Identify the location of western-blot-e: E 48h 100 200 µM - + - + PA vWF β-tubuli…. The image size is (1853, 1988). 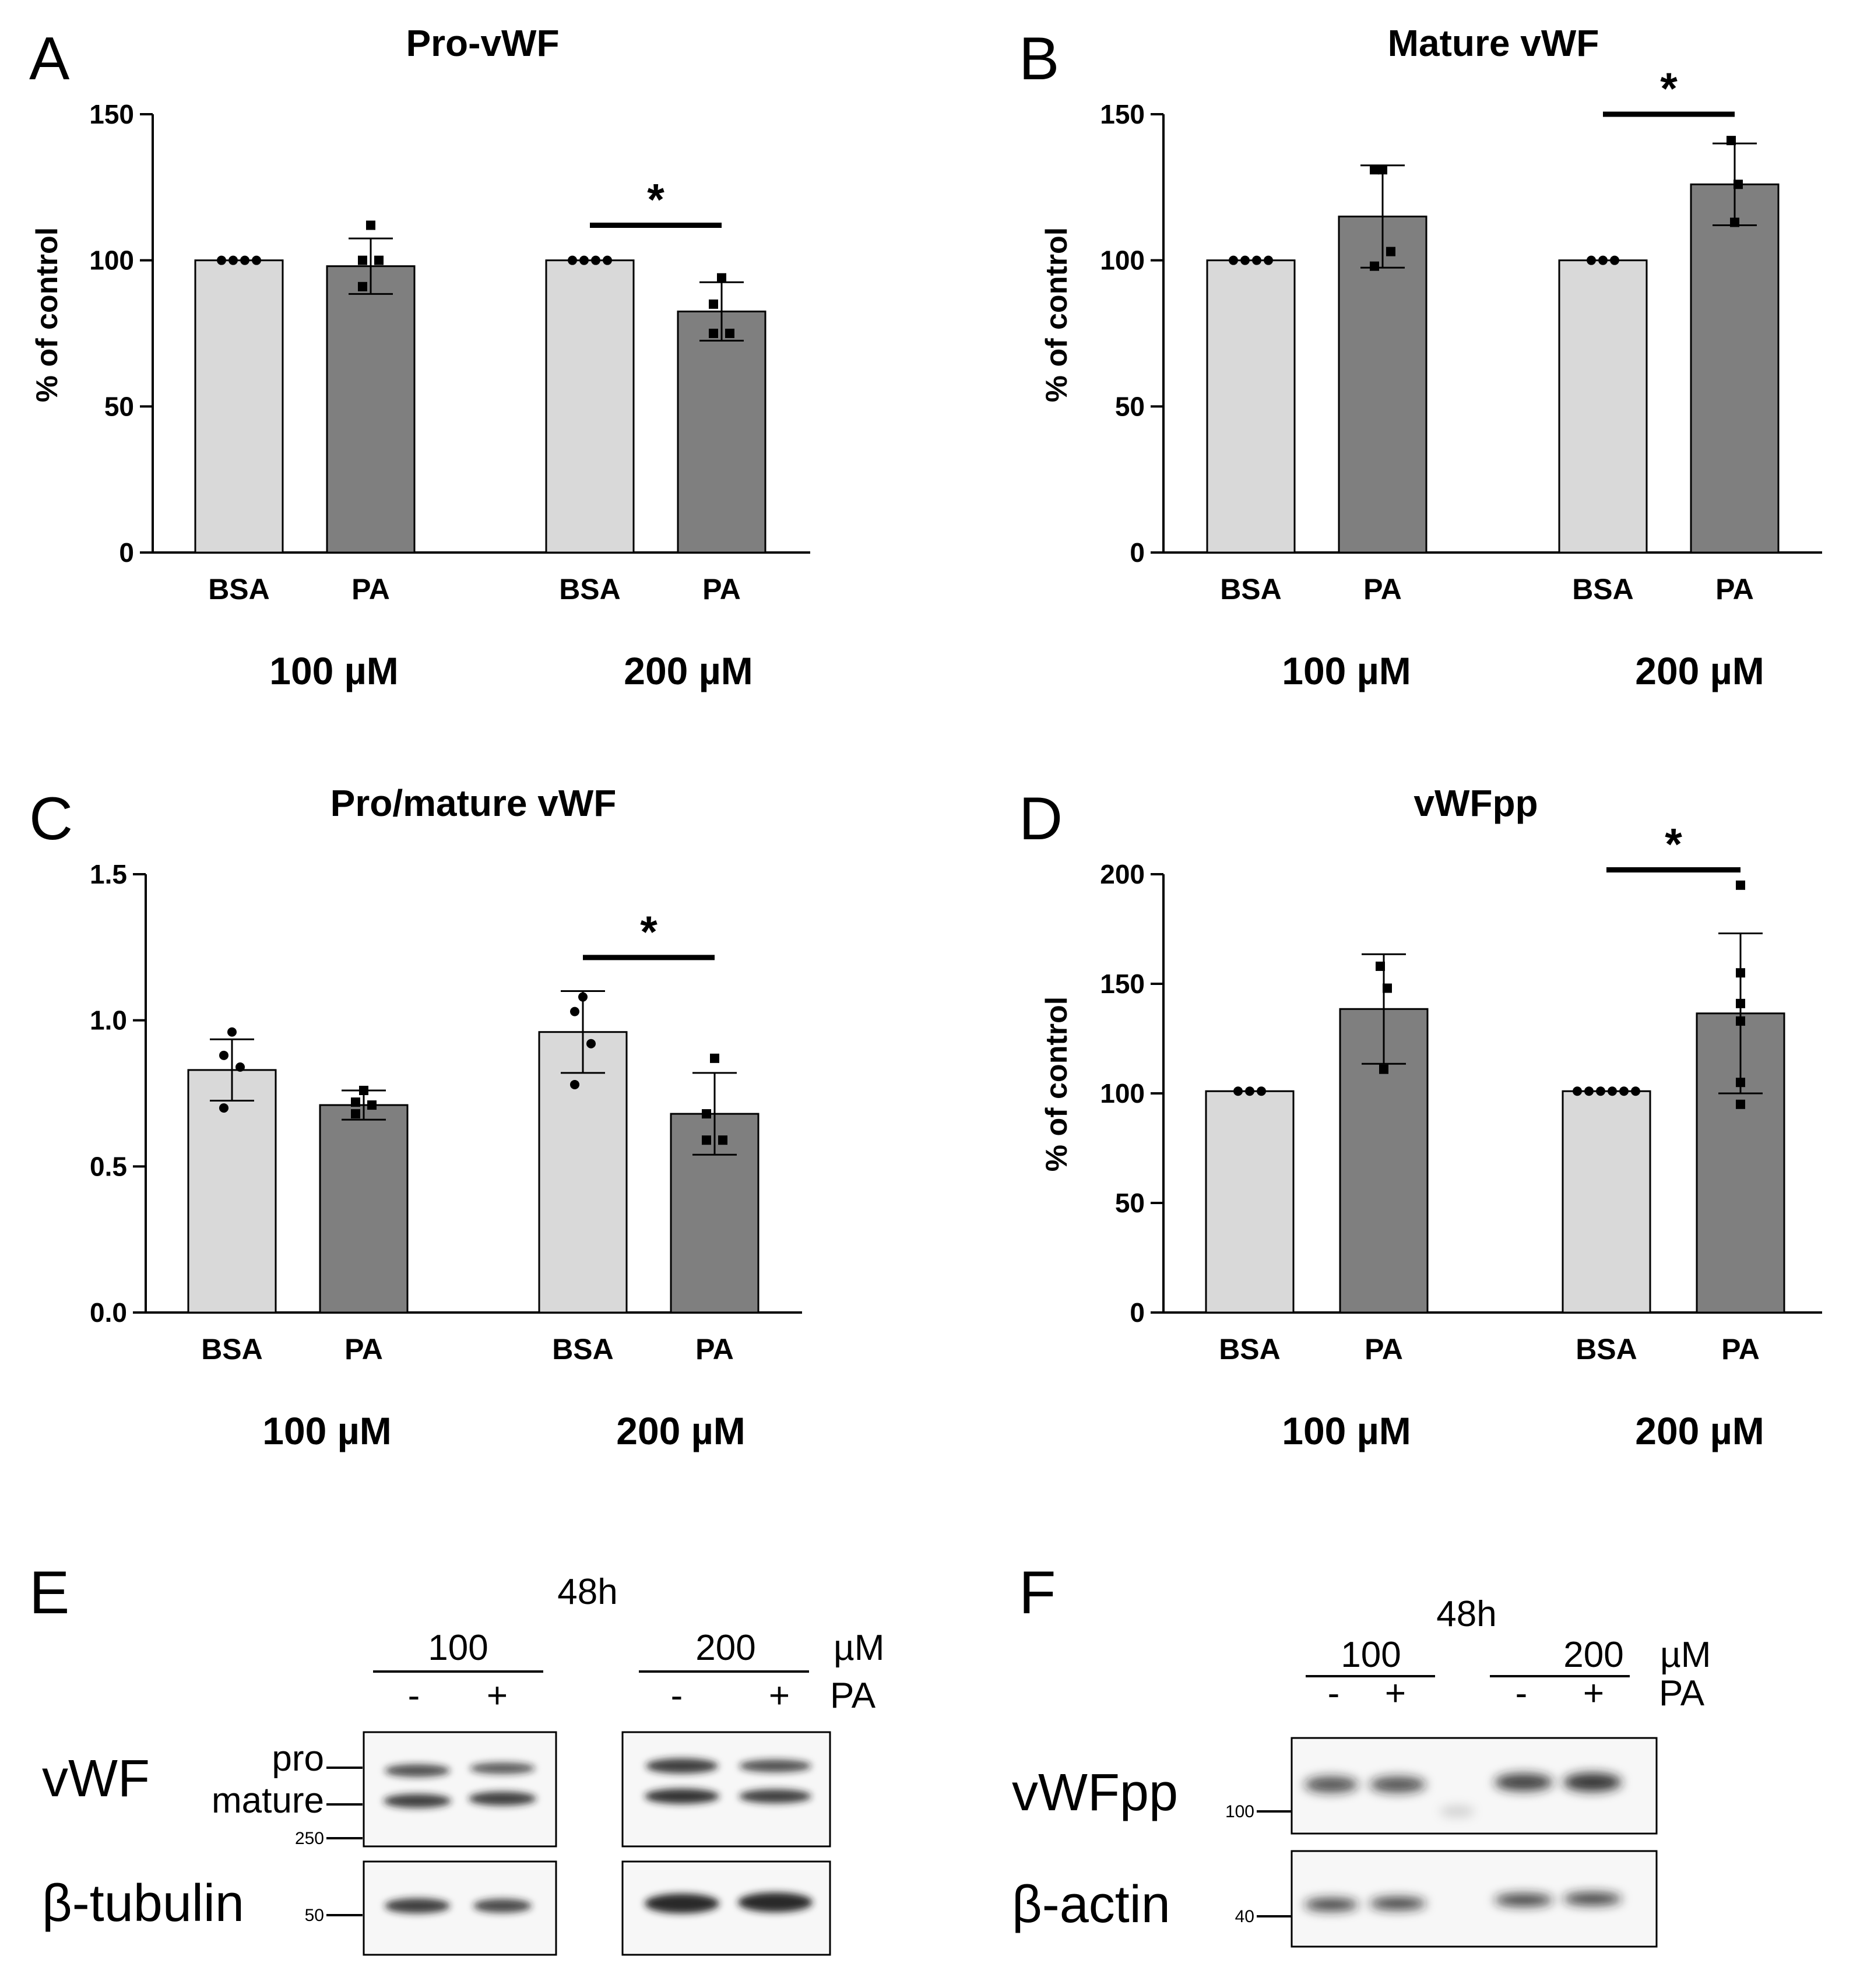
(456, 1757).